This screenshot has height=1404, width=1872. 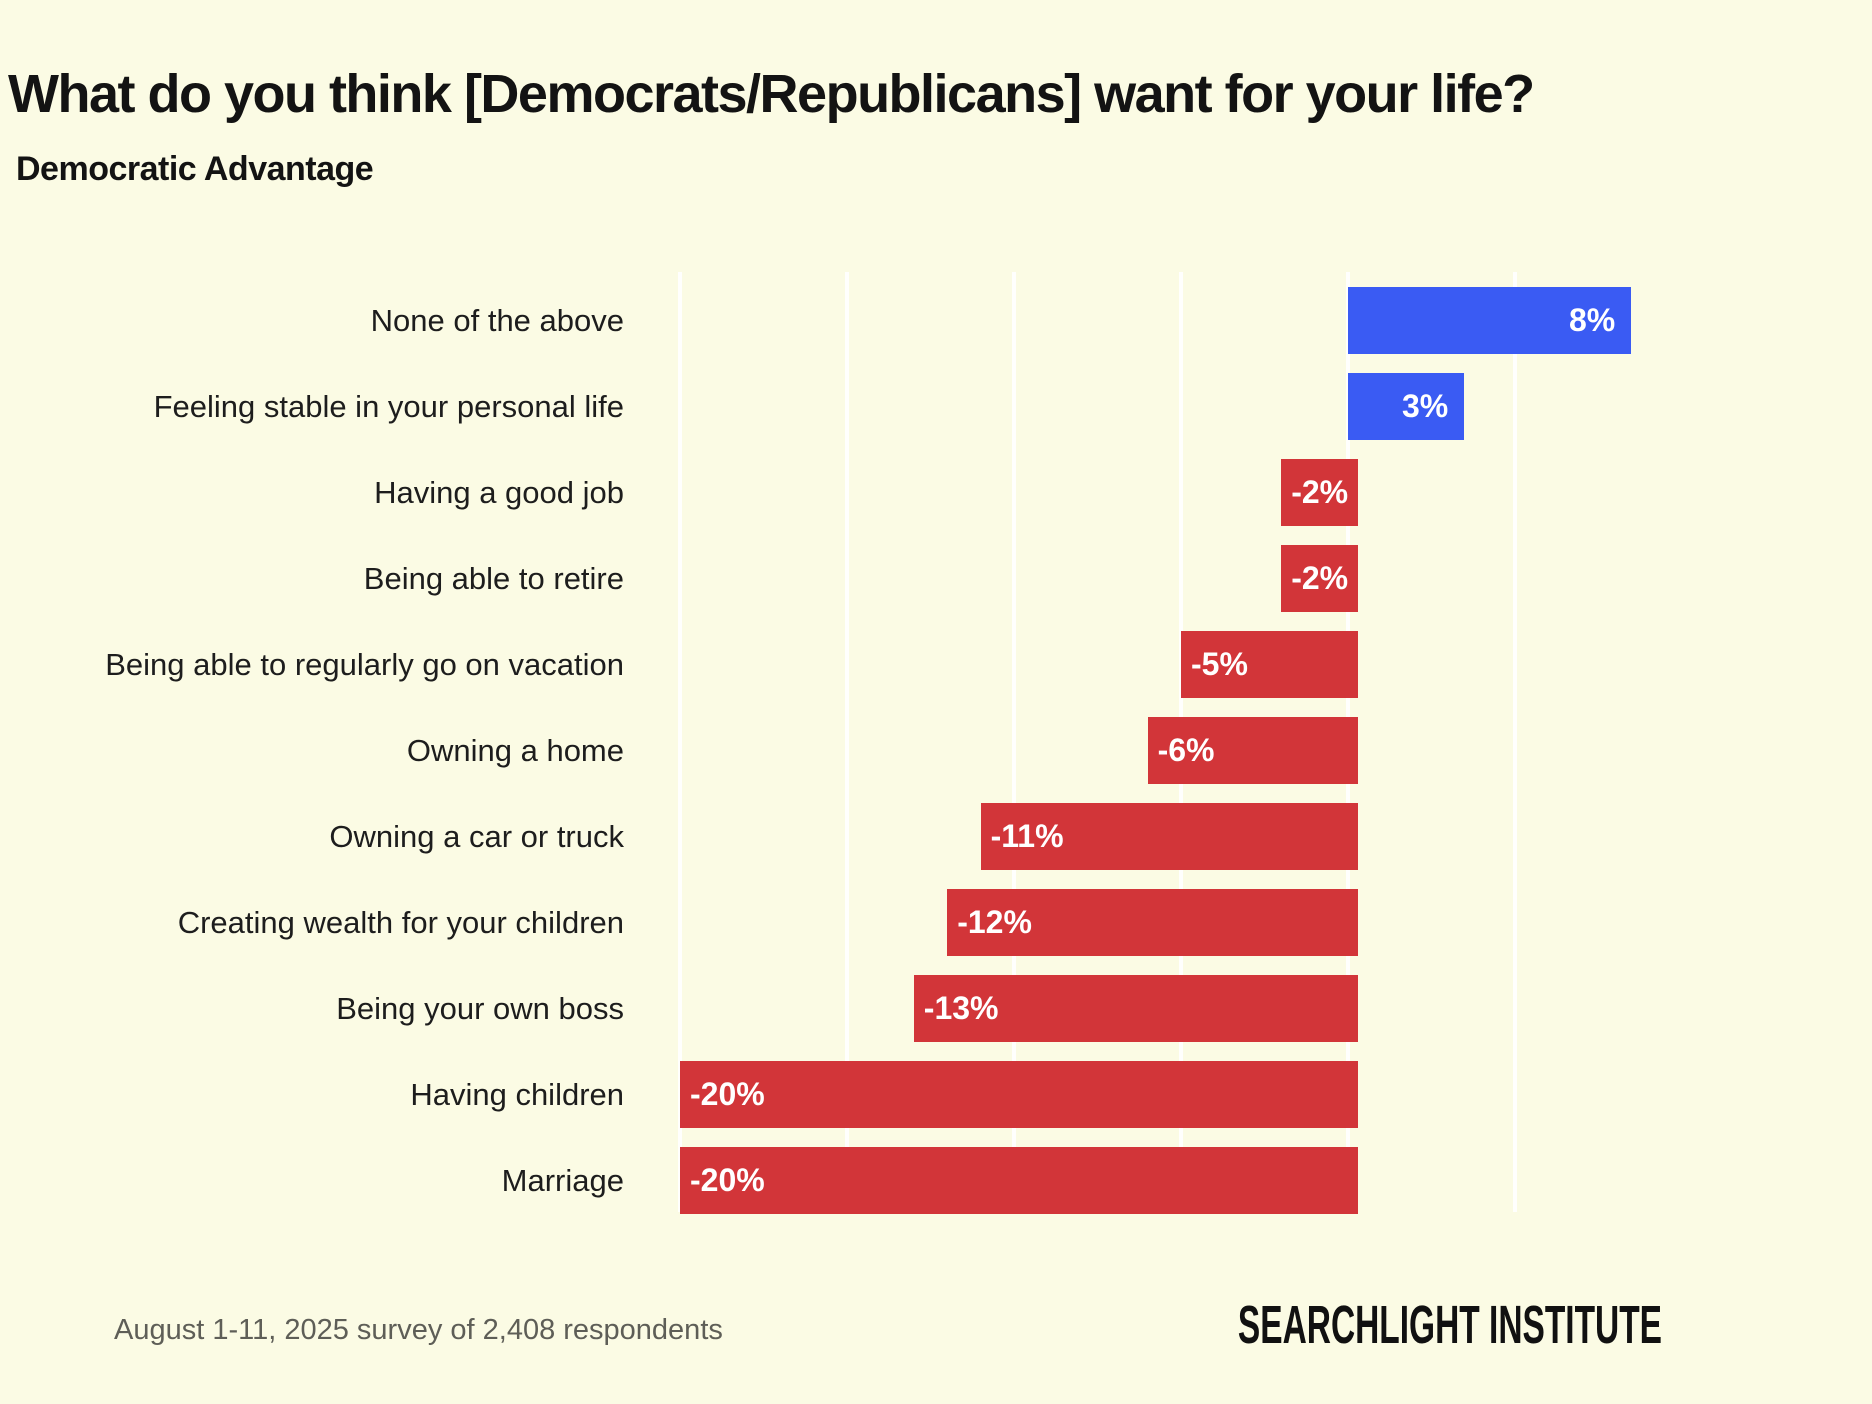 What do you see at coordinates (515, 750) in the screenshot?
I see `category-label: Owning a home` at bounding box center [515, 750].